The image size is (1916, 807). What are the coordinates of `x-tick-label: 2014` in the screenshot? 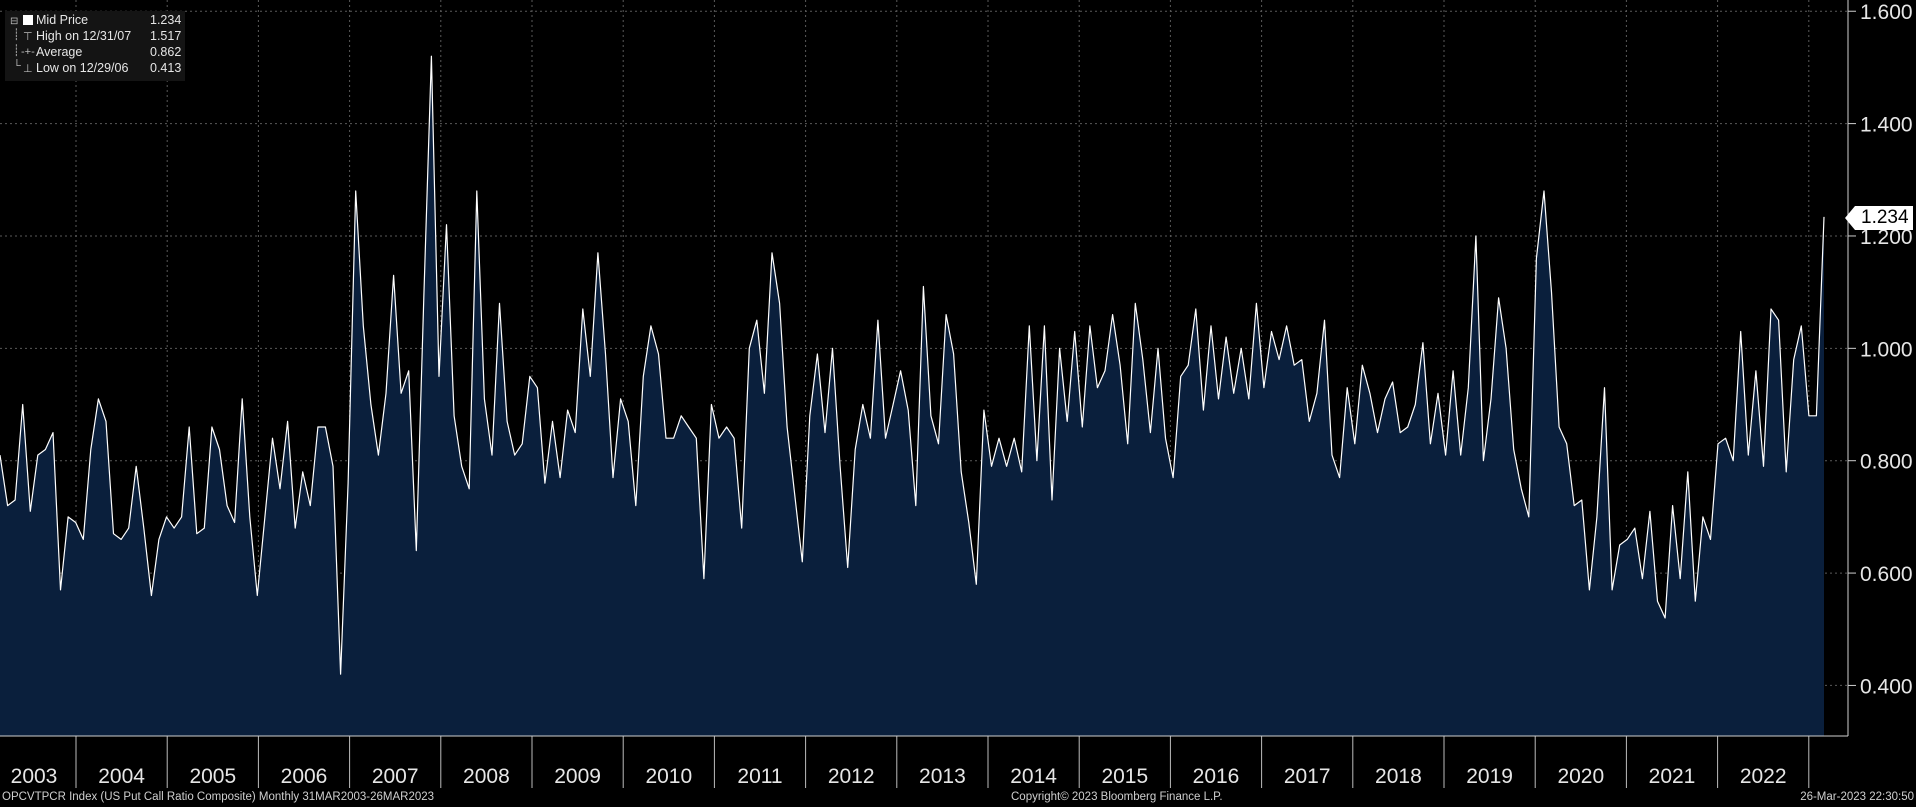 It's located at (1033, 776).